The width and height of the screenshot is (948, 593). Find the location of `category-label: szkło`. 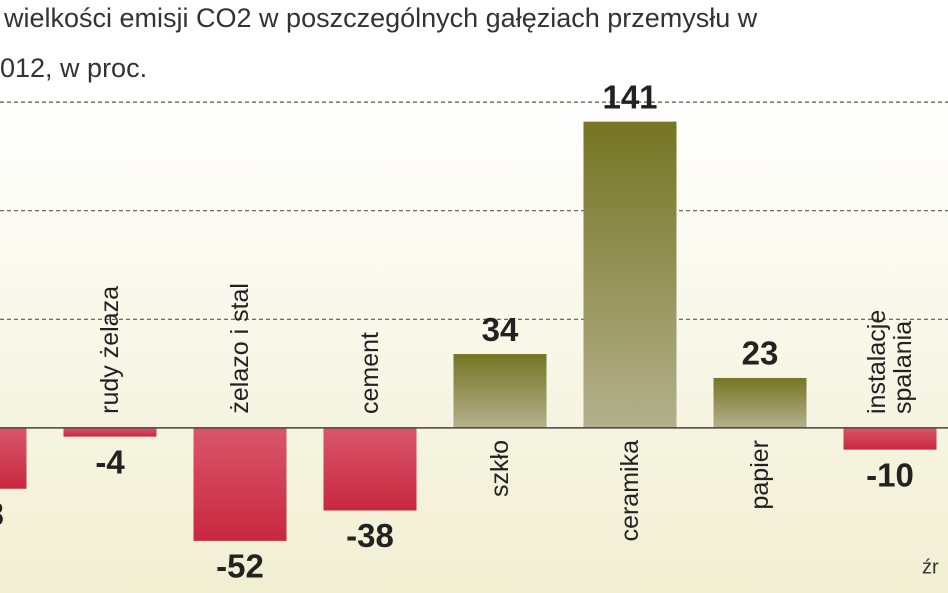

category-label: szkło is located at coordinates (500, 468).